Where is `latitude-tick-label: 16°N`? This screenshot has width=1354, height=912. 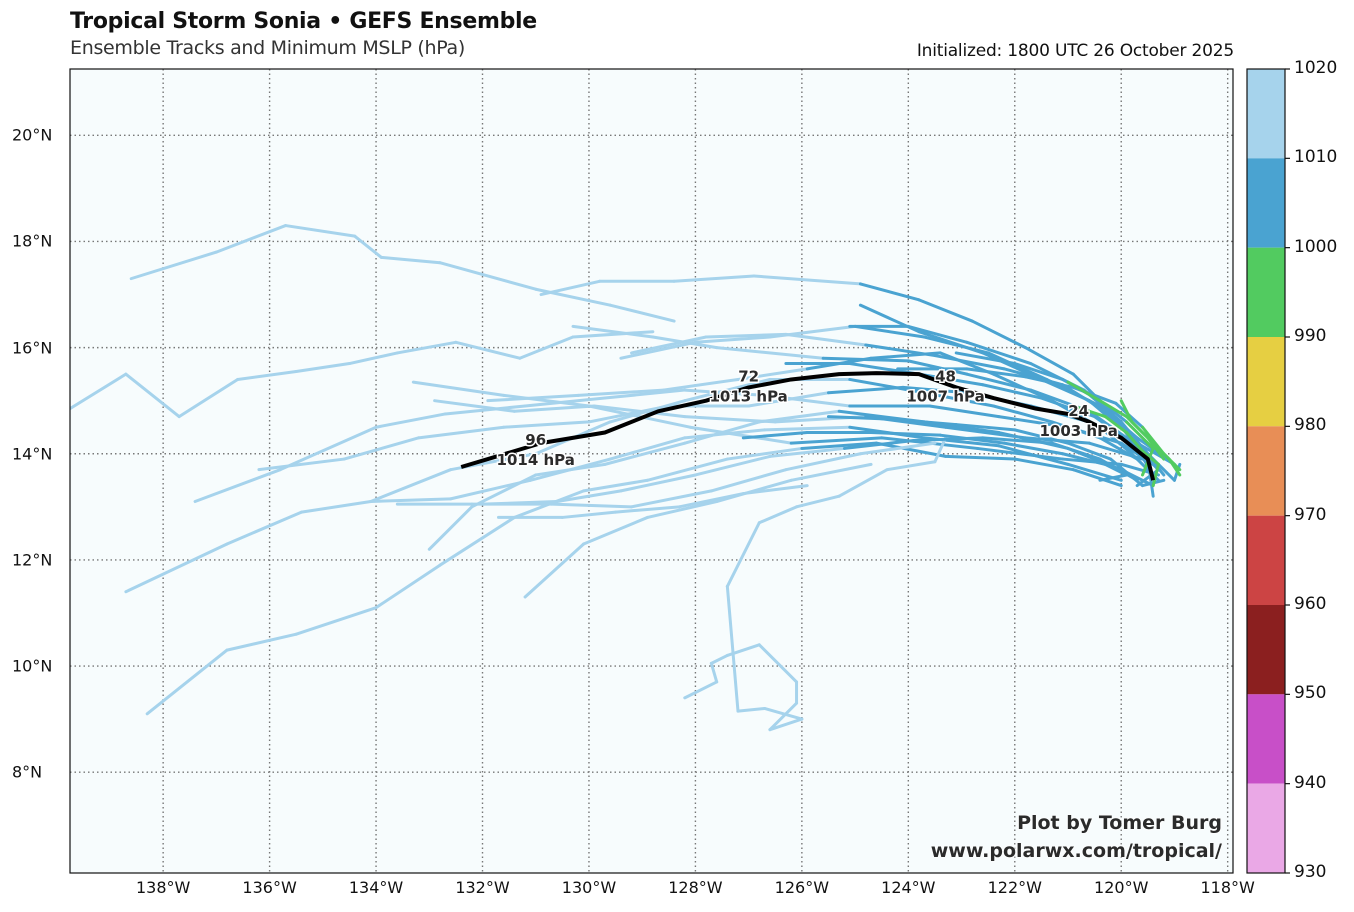
latitude-tick-label: 16°N is located at coordinates (32, 348).